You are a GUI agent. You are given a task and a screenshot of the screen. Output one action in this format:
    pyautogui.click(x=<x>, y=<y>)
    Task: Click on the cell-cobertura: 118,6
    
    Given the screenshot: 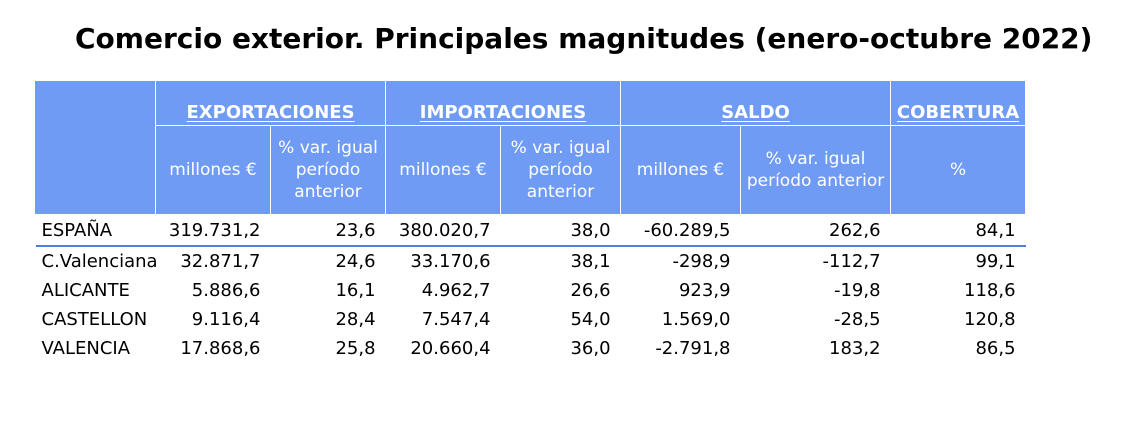 What is the action you would take?
    pyautogui.click(x=990, y=290)
    